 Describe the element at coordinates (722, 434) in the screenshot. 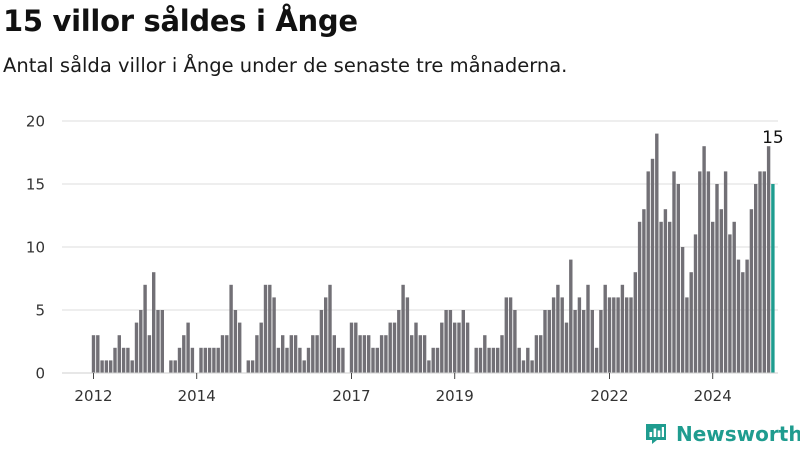

I see `brand-logo: Newsworthy` at that location.